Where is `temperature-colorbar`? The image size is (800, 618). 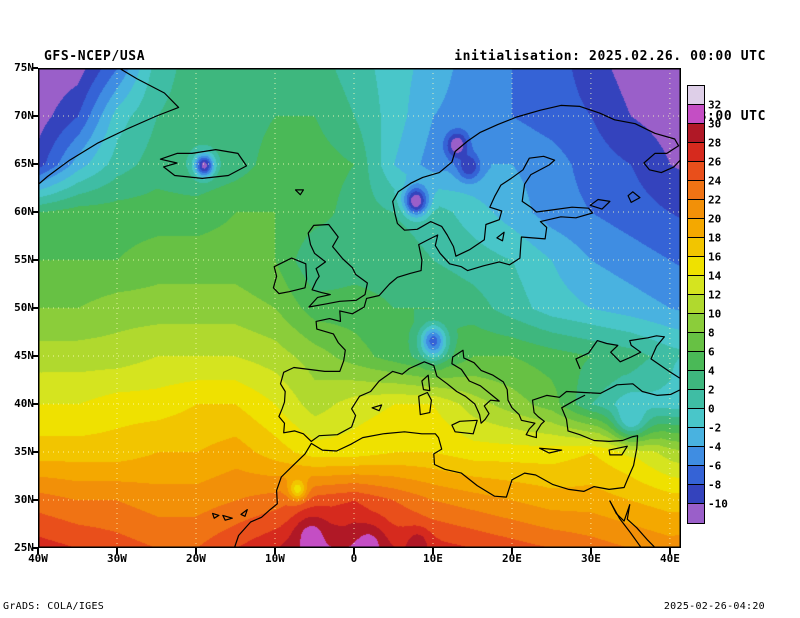
temperature-colorbar is located at coordinates (696, 304).